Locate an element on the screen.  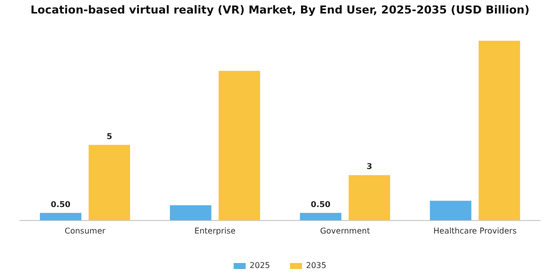
legend-label: 2035 is located at coordinates (316, 265).